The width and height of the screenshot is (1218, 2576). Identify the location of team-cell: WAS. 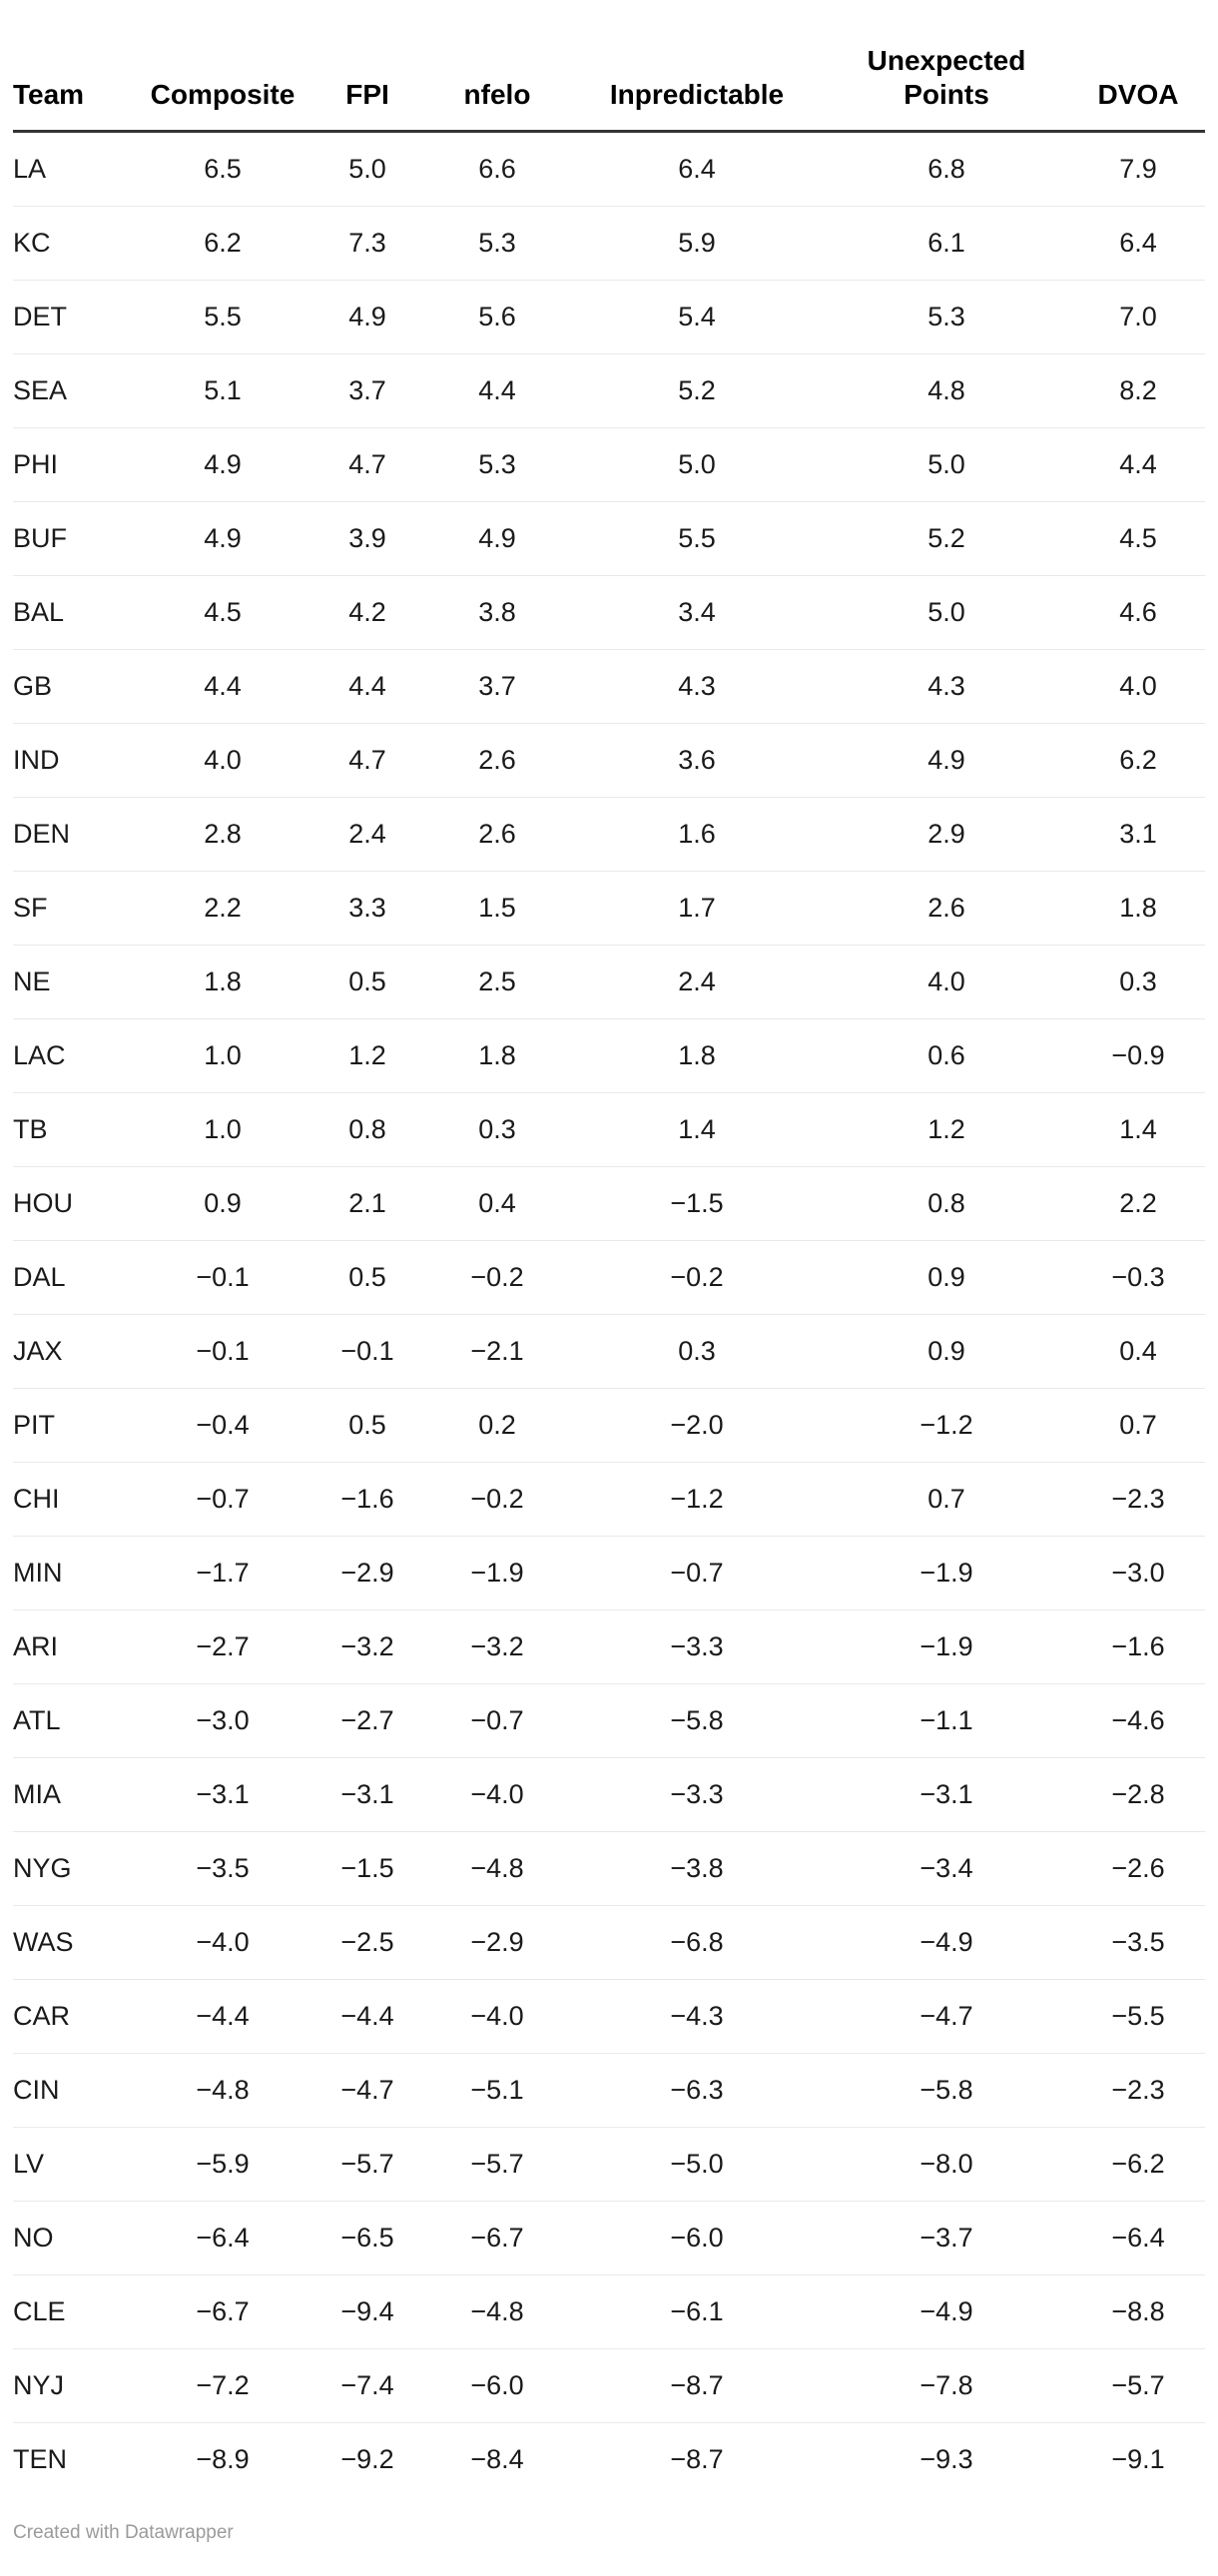
(73, 1942).